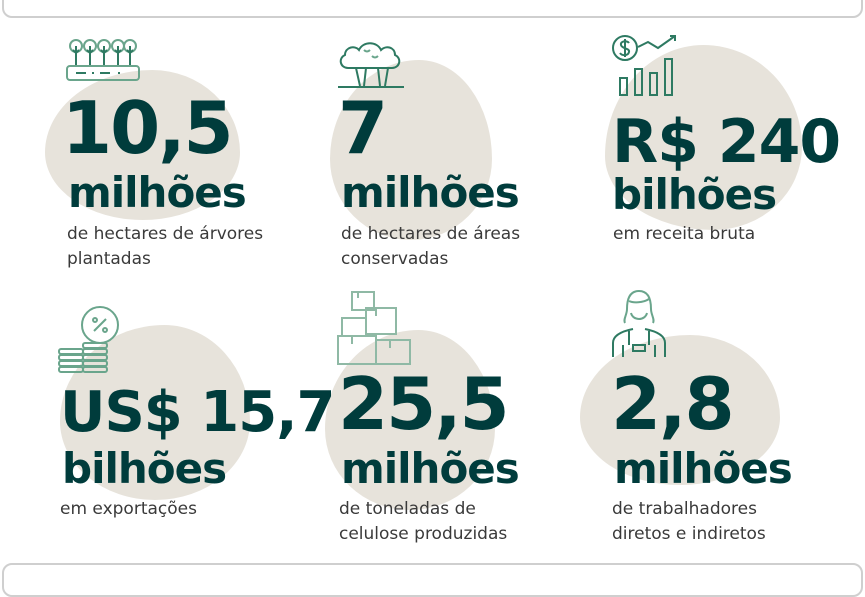 Image resolution: width=865 pixels, height=597 pixels. Describe the element at coordinates (639, 323) in the screenshot. I see `worker-icon` at that location.